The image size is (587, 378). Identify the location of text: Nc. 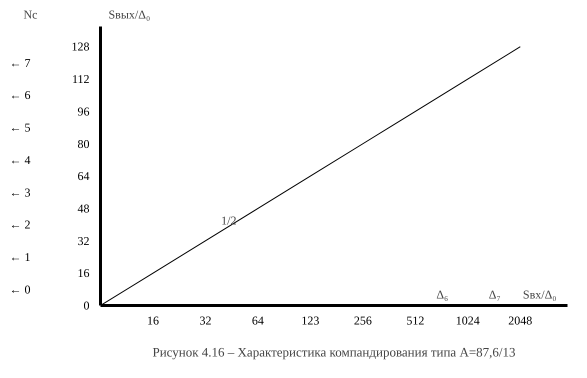
(31, 15).